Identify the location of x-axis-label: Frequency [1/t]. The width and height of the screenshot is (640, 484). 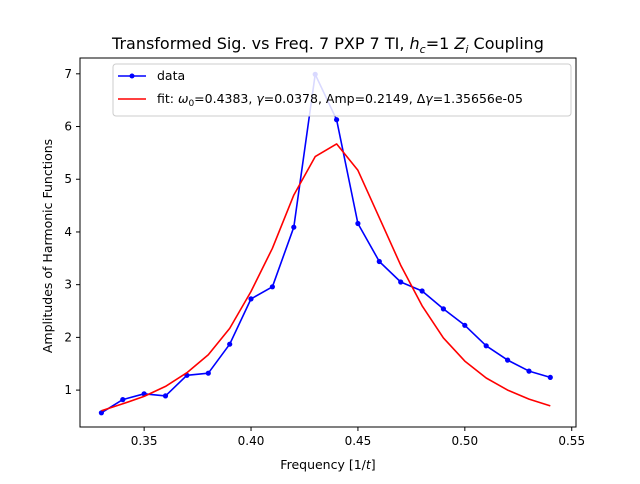
(327, 464).